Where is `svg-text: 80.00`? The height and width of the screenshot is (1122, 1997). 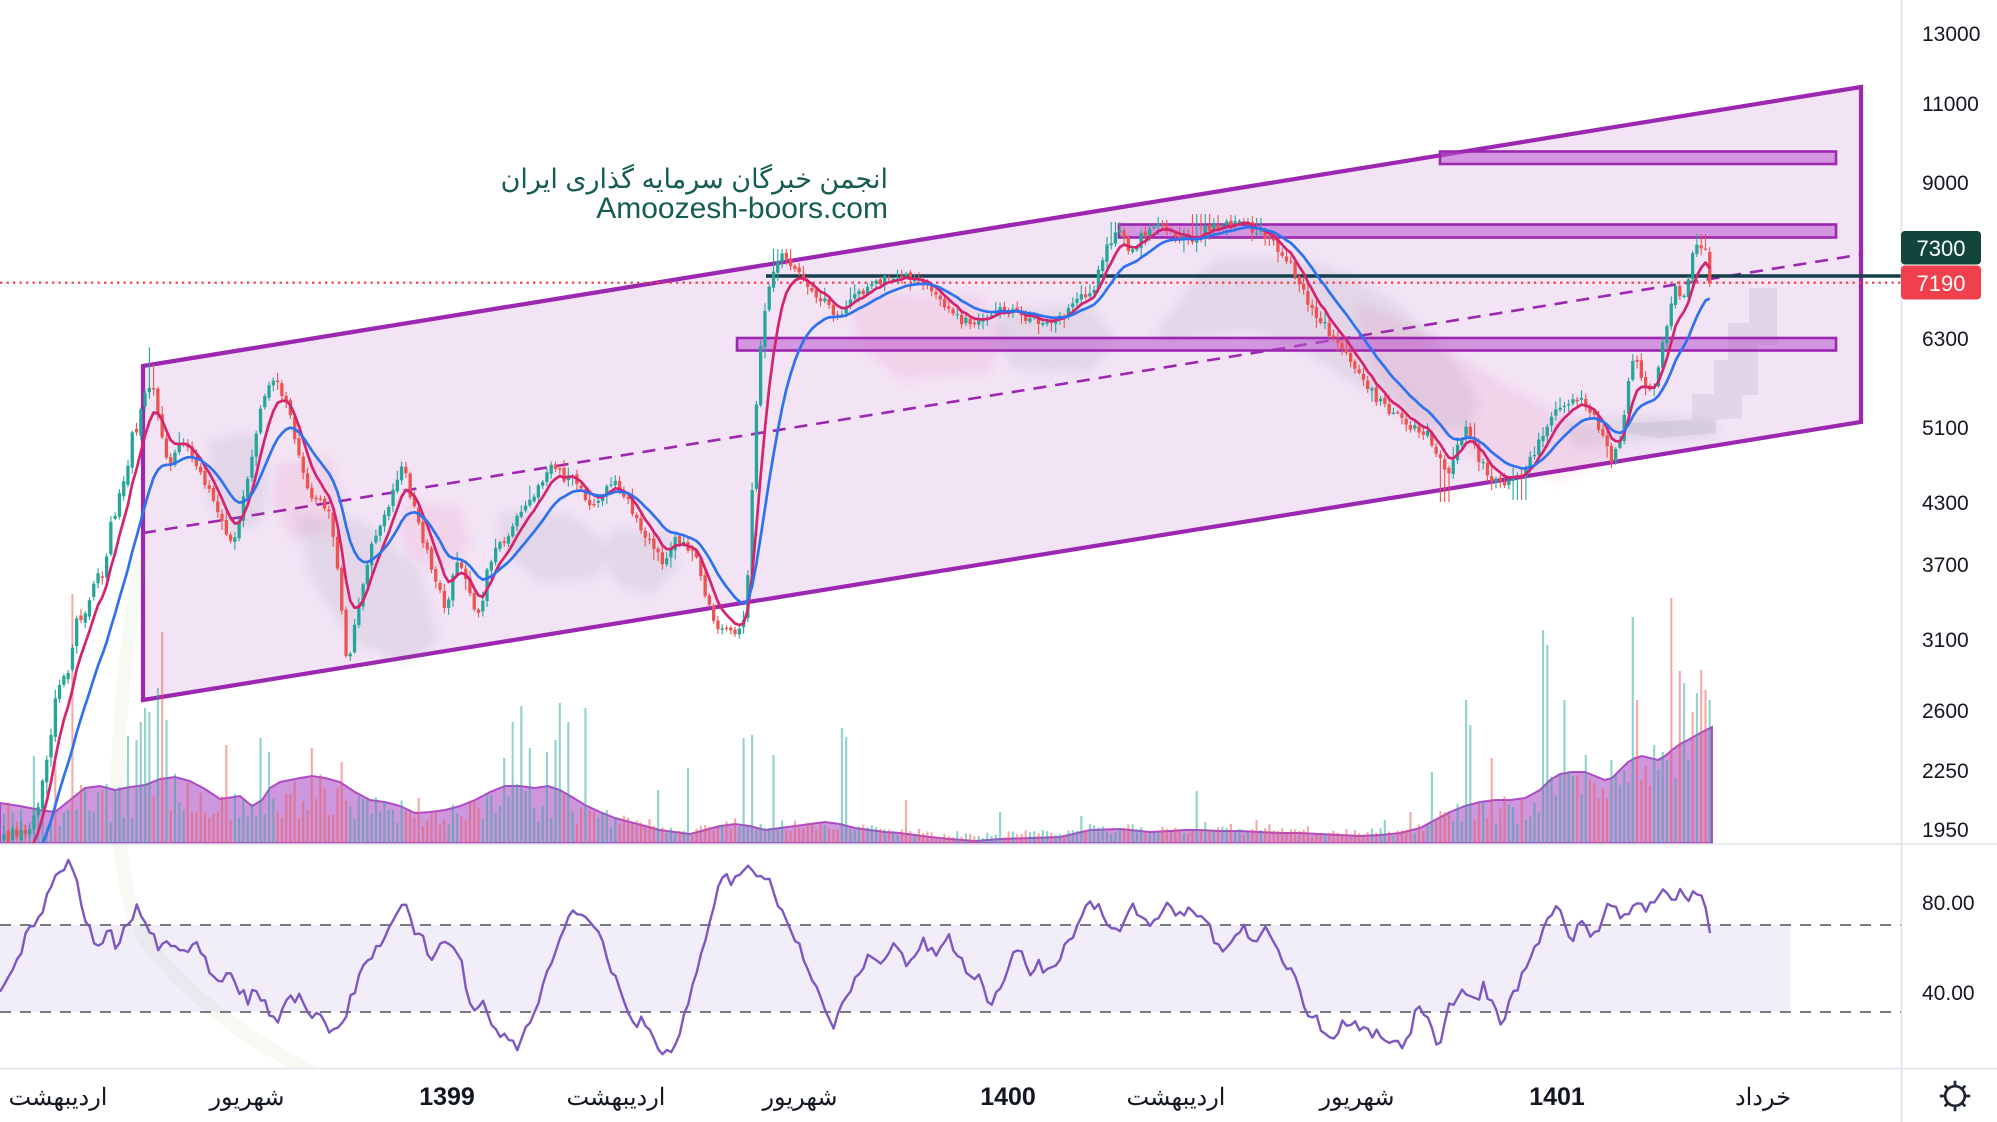
svg-text: 80.00 is located at coordinates (1948, 903).